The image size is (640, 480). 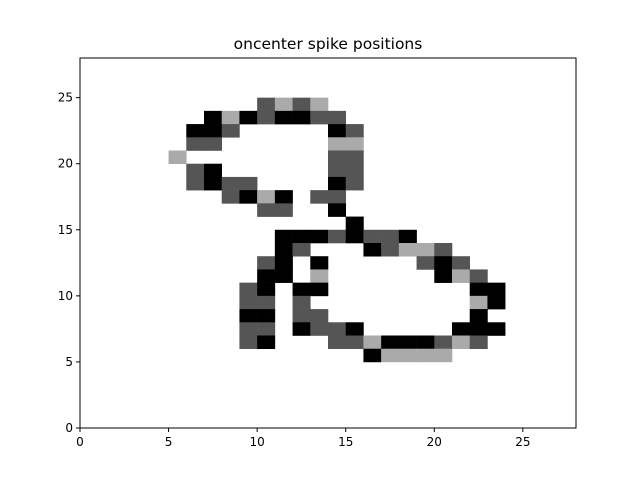 What do you see at coordinates (65, 296) in the screenshot?
I see `y-tick-label: 10` at bounding box center [65, 296].